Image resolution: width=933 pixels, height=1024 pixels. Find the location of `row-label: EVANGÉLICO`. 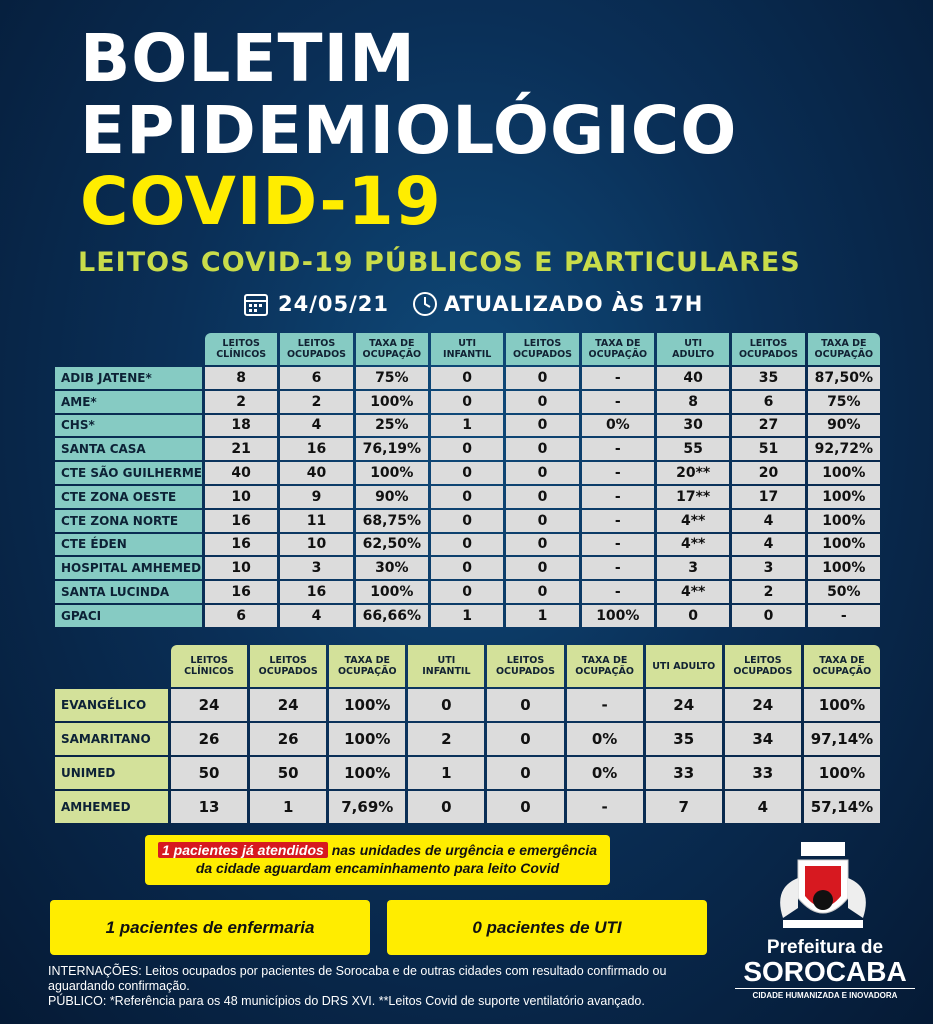

row-label: EVANGÉLICO is located at coordinates (111, 705).